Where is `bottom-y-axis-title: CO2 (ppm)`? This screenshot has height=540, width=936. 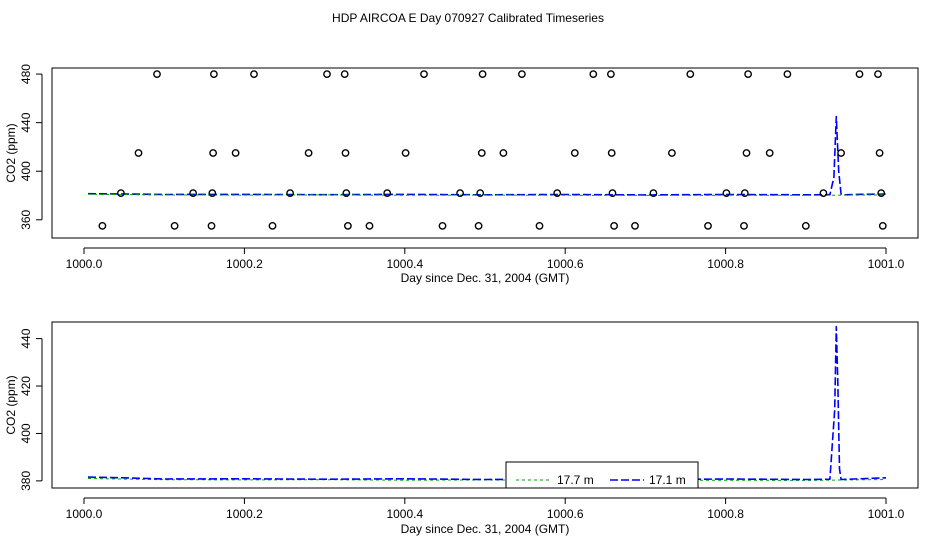 bottom-y-axis-title: CO2 (ppm) is located at coordinates (11, 404).